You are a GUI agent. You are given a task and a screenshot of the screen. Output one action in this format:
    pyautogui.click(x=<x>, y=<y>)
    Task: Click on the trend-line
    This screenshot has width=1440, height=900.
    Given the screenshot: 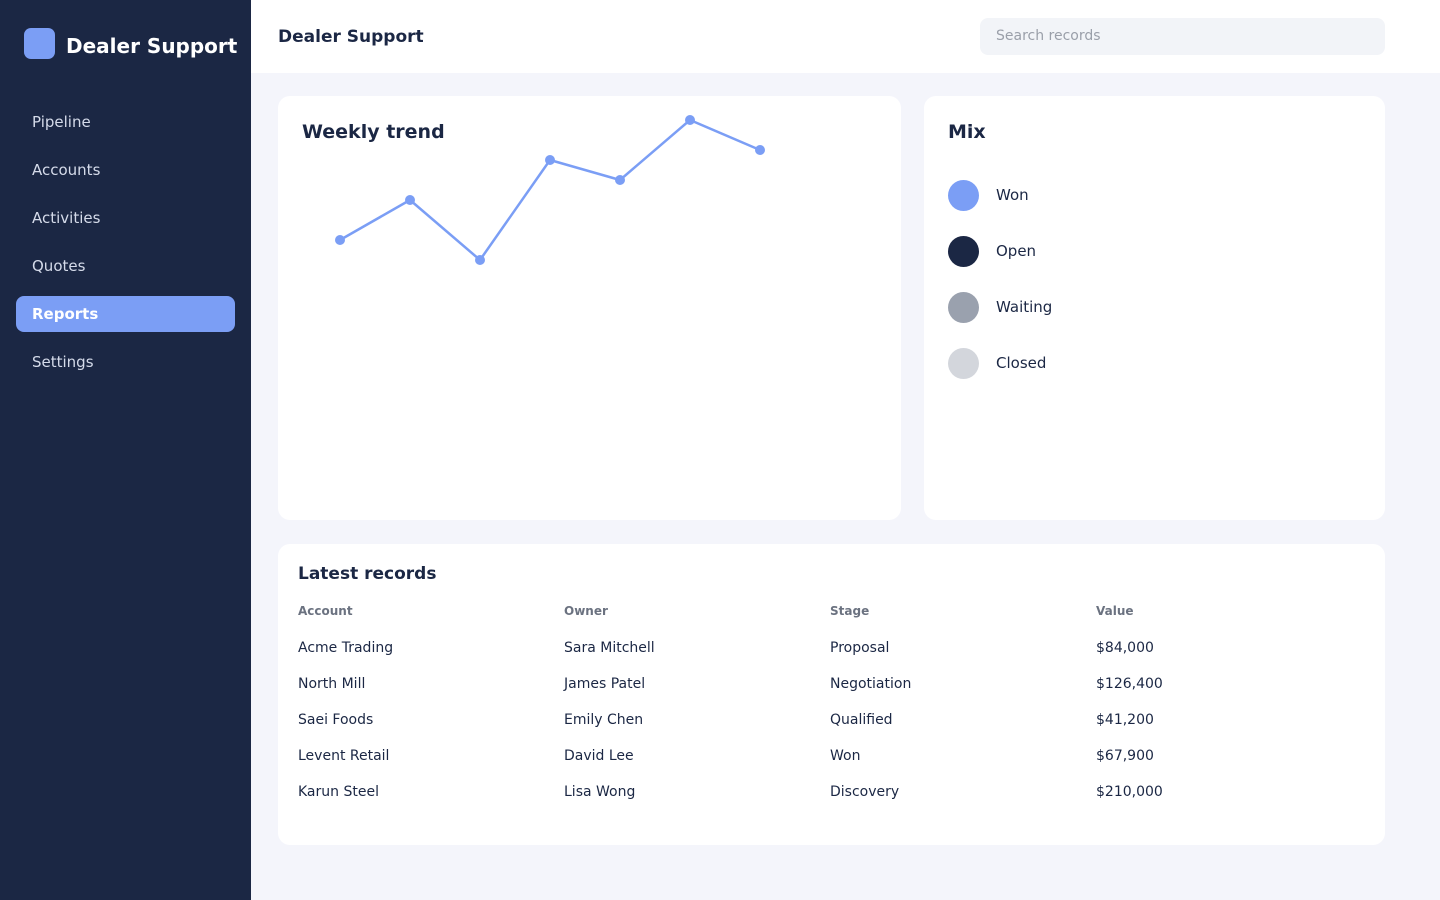 What is the action you would take?
    pyautogui.click(x=550, y=190)
    